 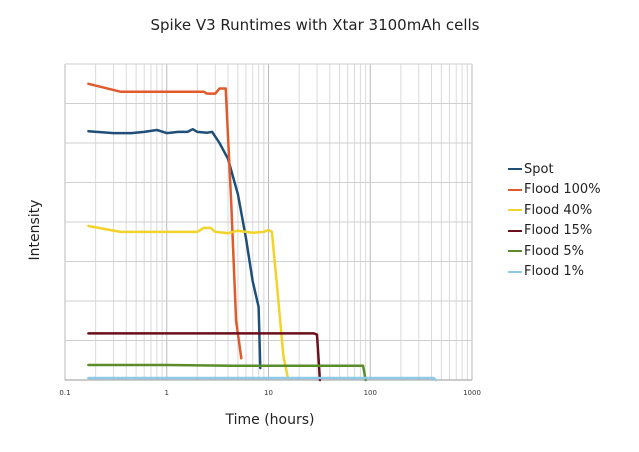 I want to click on x-tick-label: 1, so click(x=167, y=393).